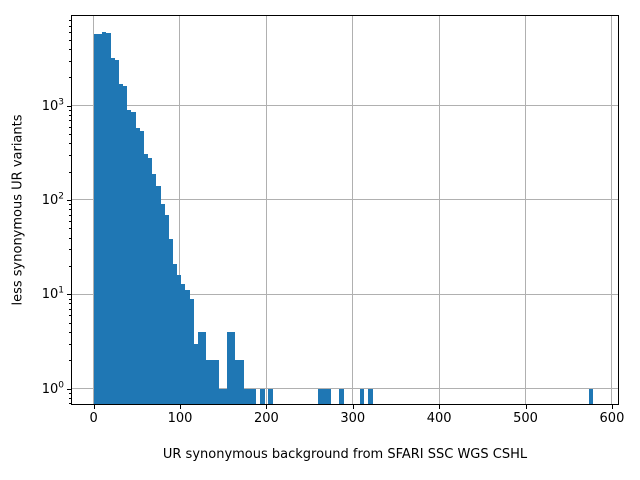 This screenshot has width=640, height=480. I want to click on y-axis-label: less synonymous UR variants, so click(18, 210).